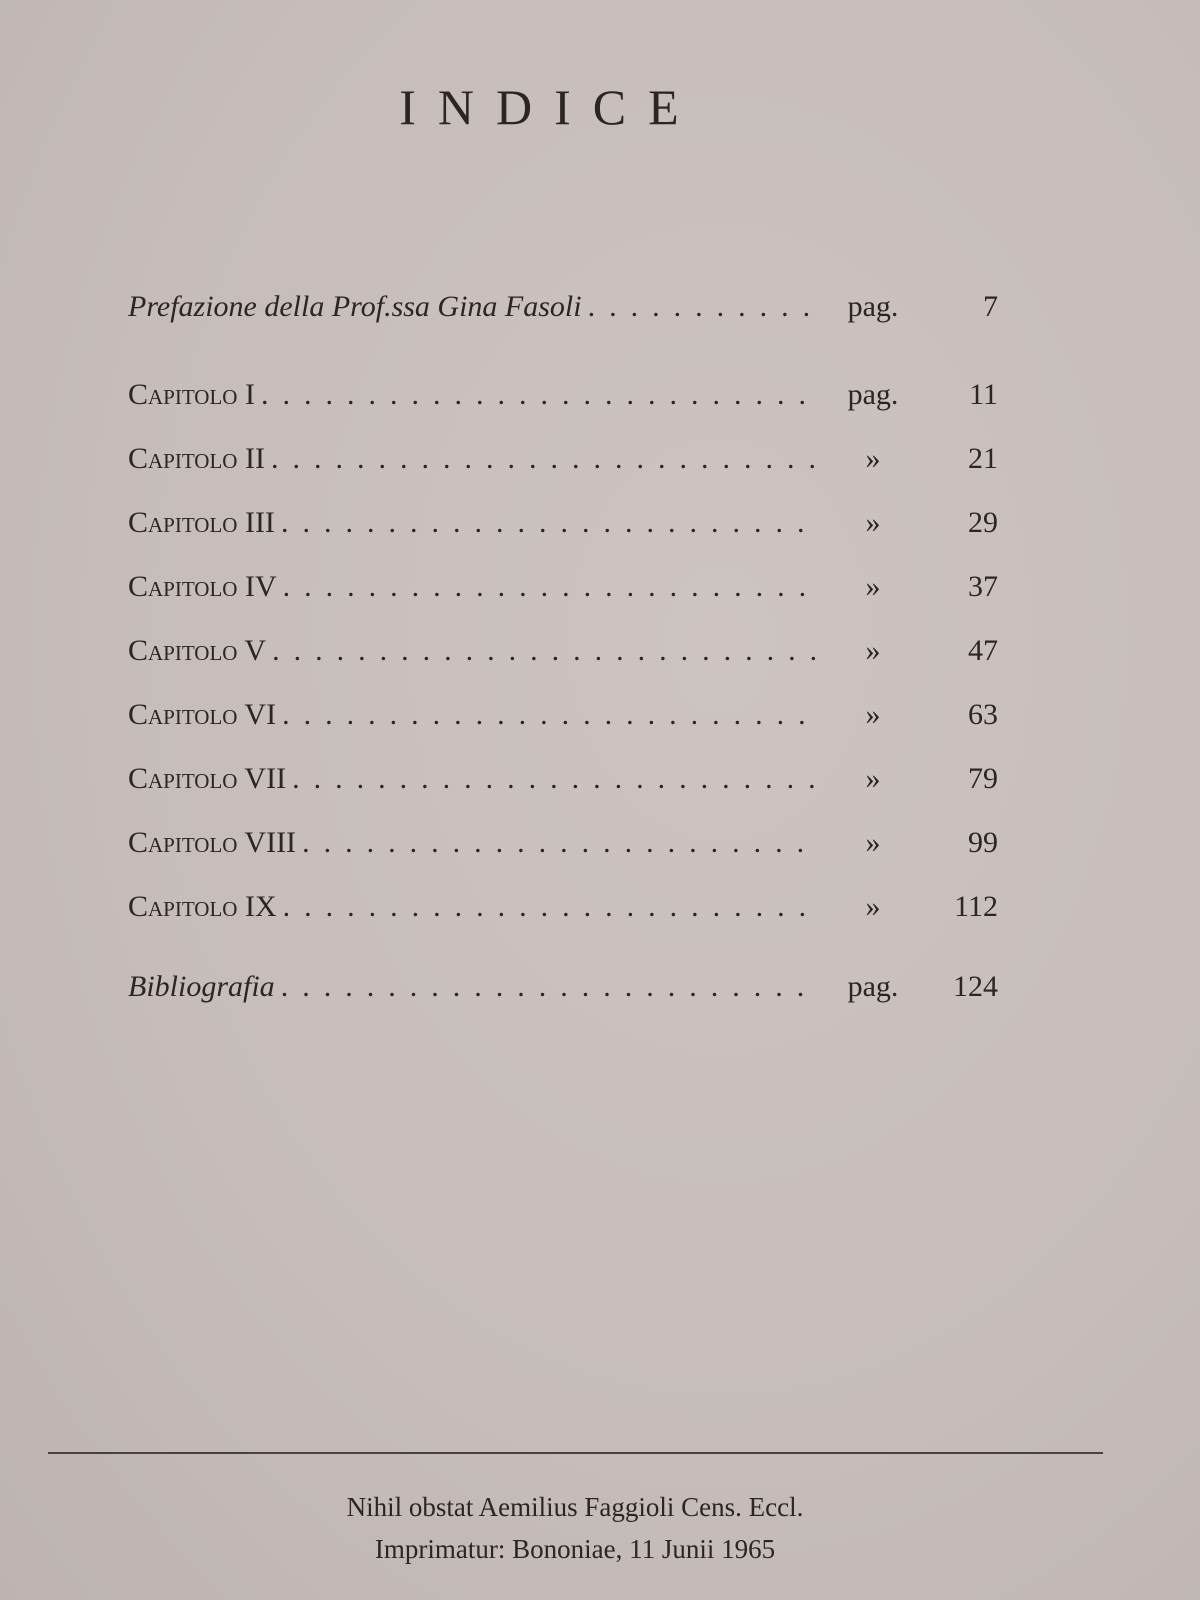 This screenshot has width=1200, height=1600. I want to click on entry-label: Capitolo VII, so click(207, 778).